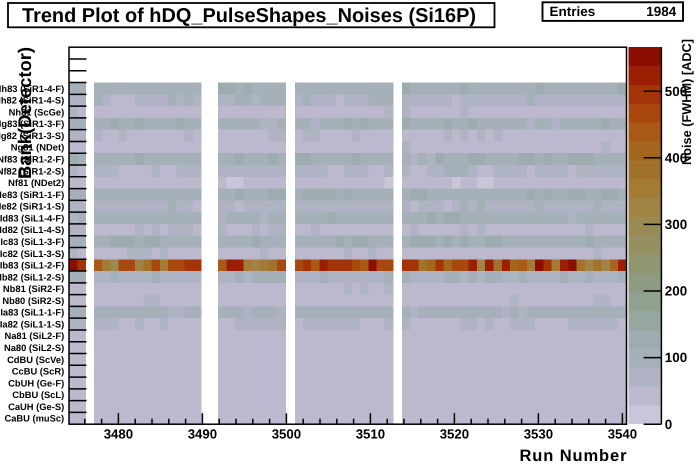 The height and width of the screenshot is (472, 696). I want to click on svg-text: 3540, so click(622, 433).